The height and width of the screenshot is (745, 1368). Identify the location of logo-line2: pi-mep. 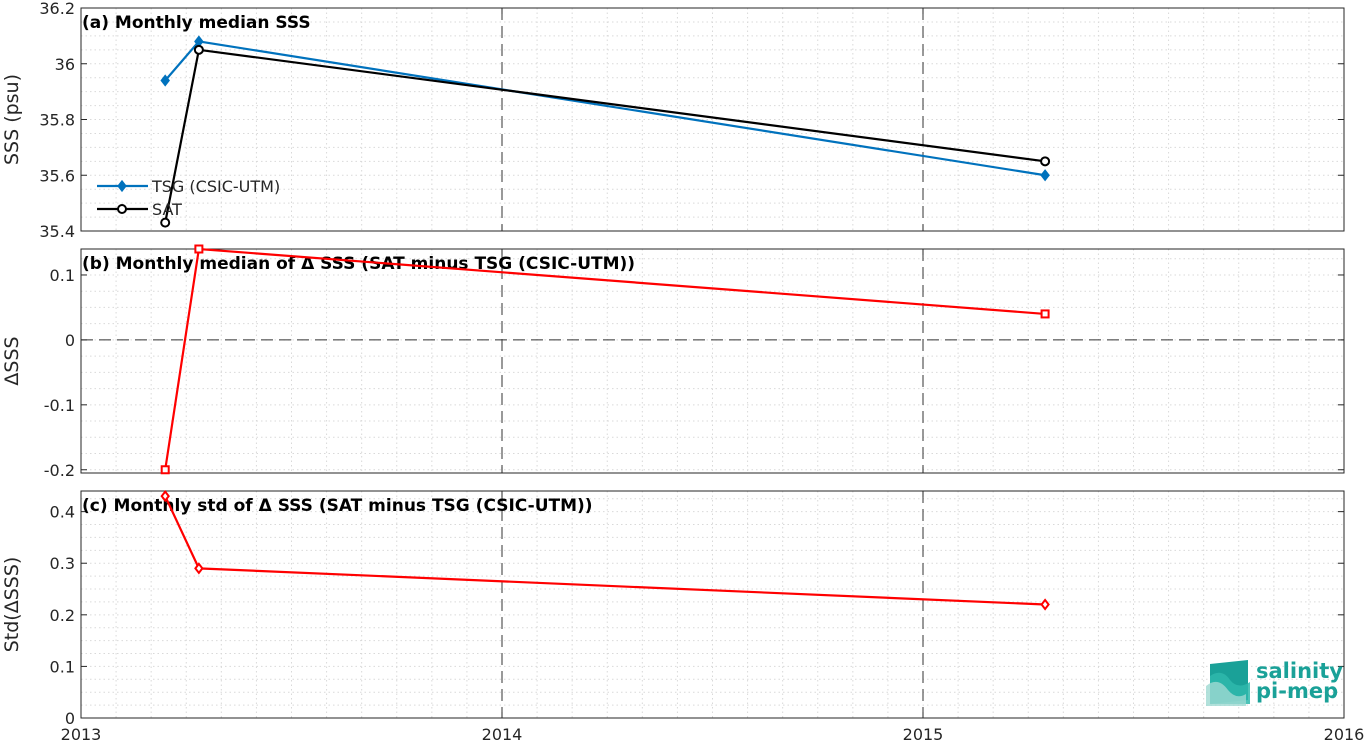
(1297, 691).